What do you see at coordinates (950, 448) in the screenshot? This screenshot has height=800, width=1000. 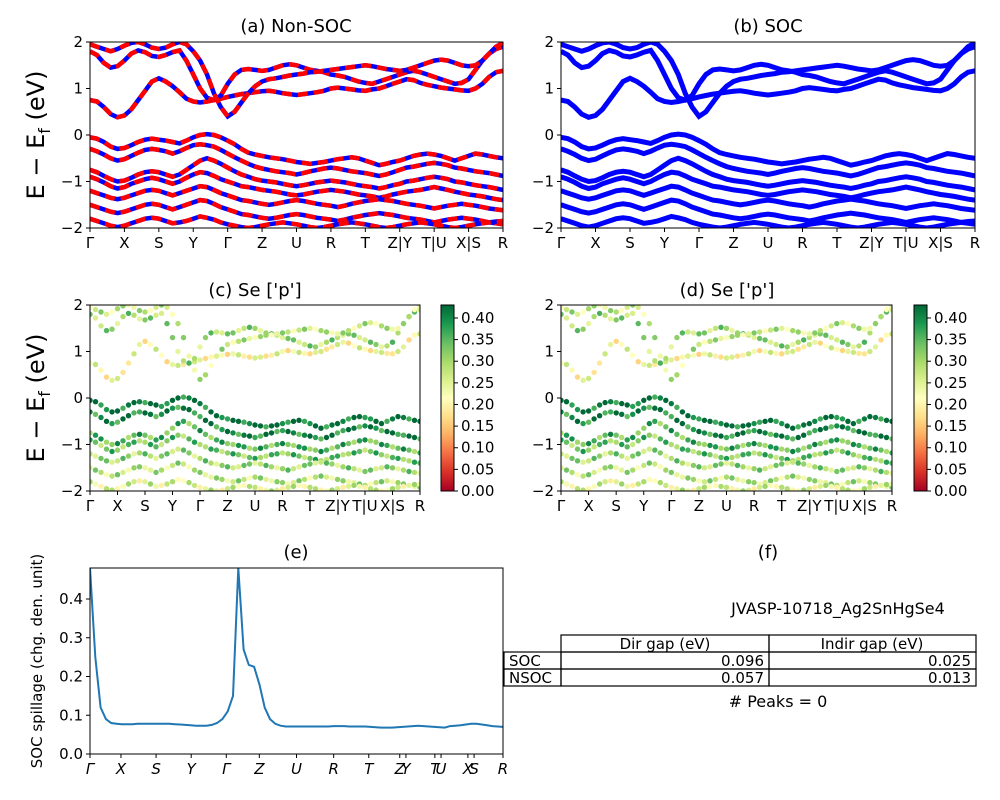 I see `colorbar-tick-label: 0.10` at bounding box center [950, 448].